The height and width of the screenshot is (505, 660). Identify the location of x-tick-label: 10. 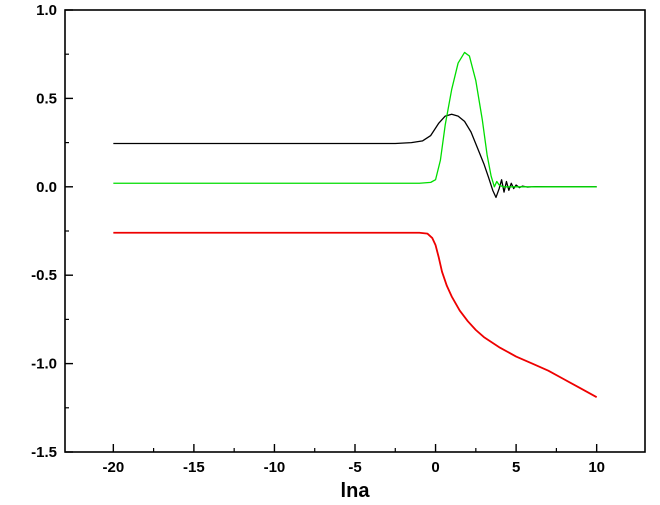
(596, 467).